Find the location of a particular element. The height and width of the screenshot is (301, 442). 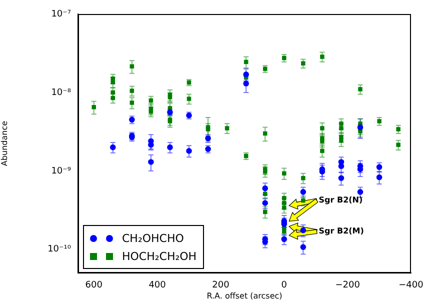

y-tick-label: 10⁻⁸ is located at coordinates (61, 93).